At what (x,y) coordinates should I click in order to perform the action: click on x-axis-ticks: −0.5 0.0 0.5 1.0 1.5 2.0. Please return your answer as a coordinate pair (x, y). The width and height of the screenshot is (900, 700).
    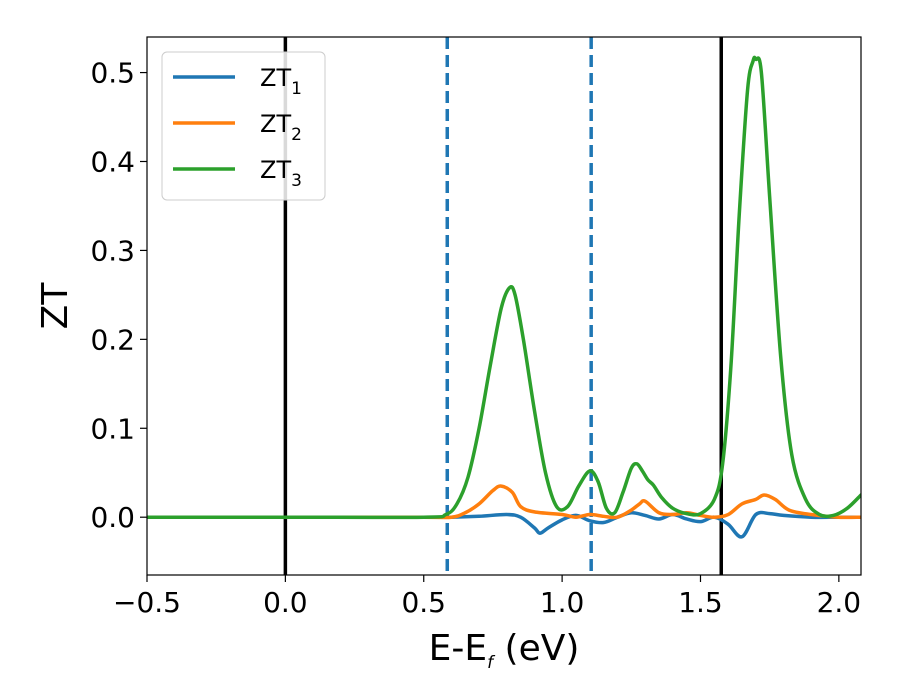
    Looking at the image, I should click on (487, 597).